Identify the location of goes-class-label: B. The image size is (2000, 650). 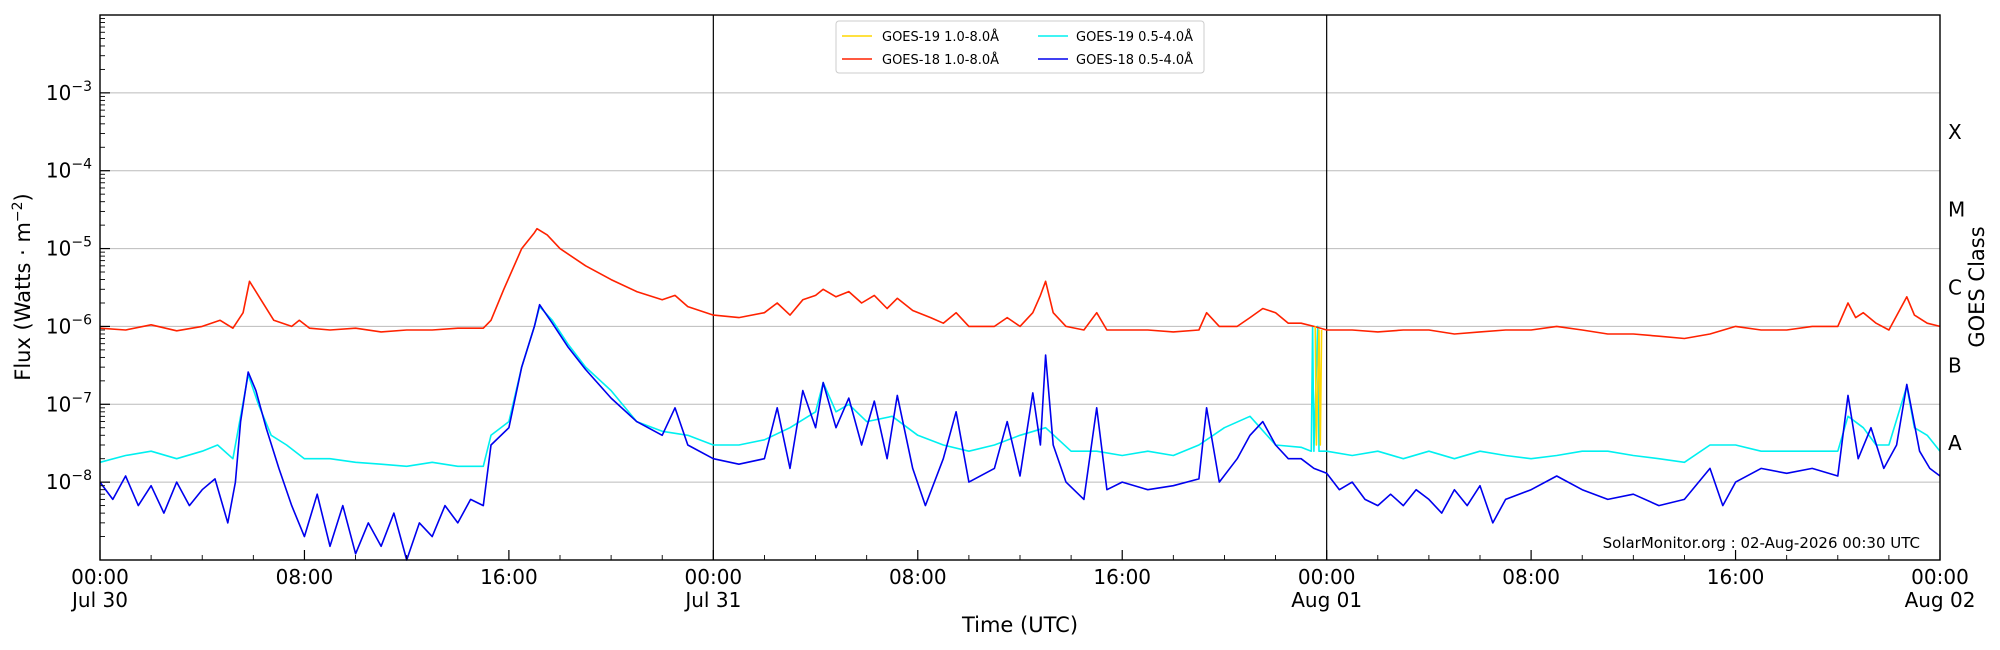
(1955, 365).